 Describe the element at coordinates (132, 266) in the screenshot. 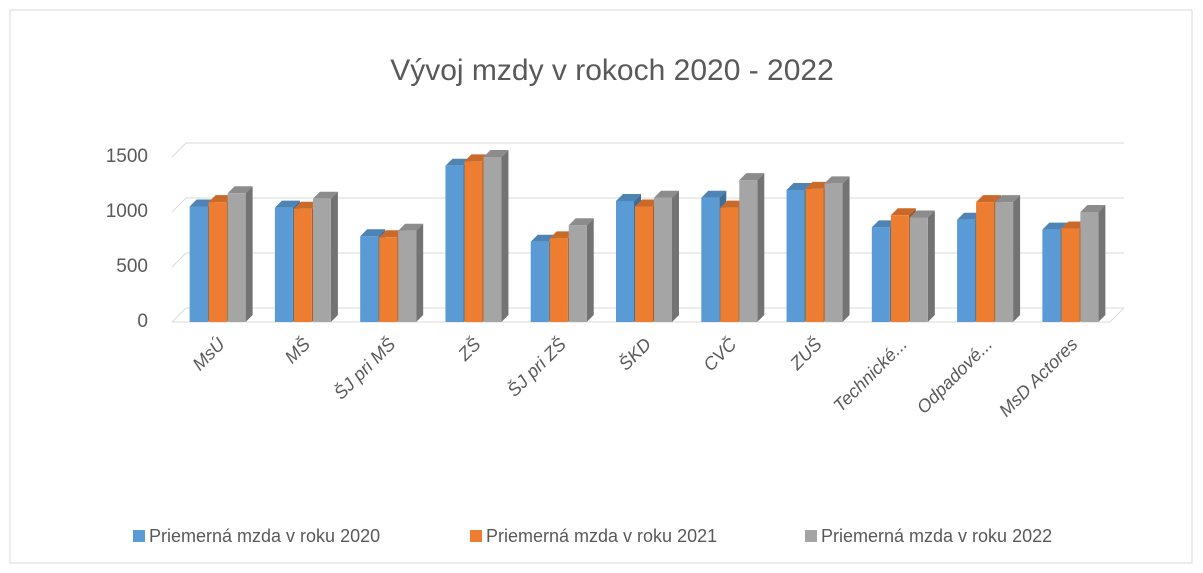

I see `y-tick-label: 500` at that location.